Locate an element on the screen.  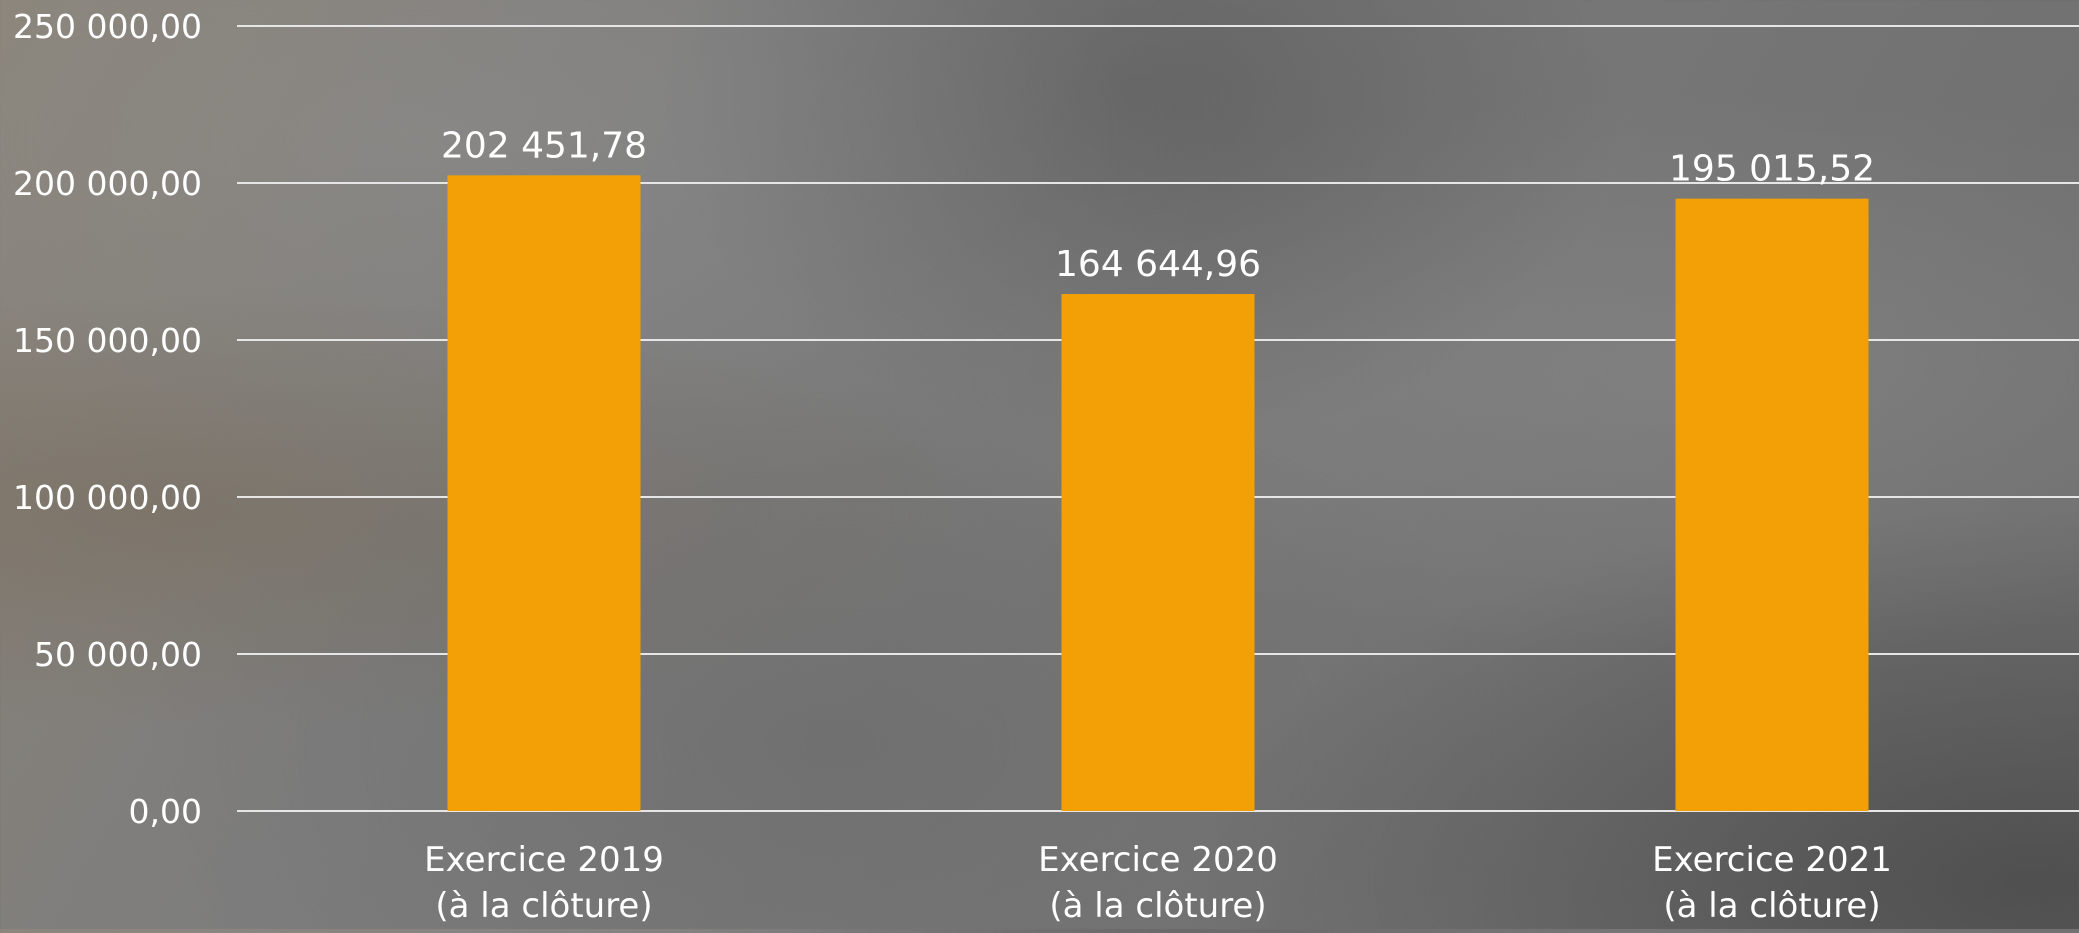
y-tick-label: 0,00 is located at coordinates (165, 811).